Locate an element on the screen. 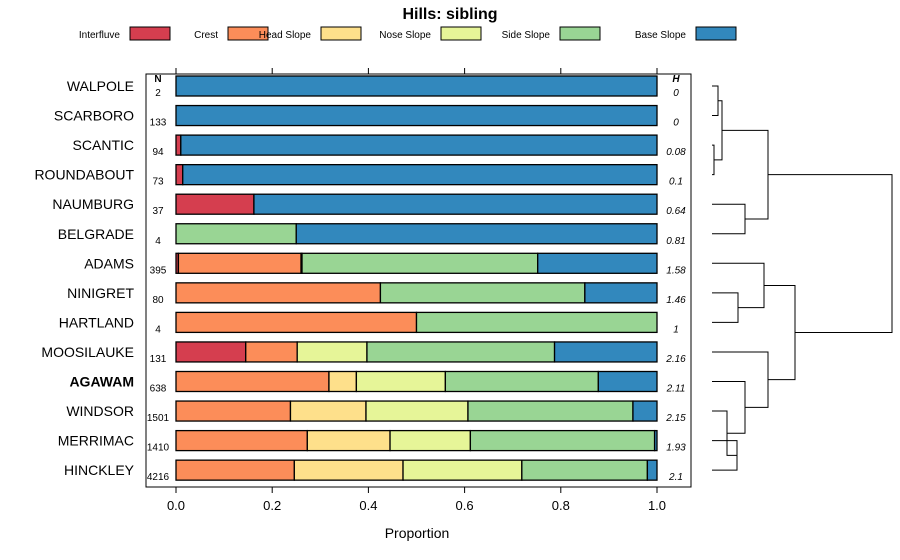  bar-segment-adams-crest is located at coordinates (239, 263).